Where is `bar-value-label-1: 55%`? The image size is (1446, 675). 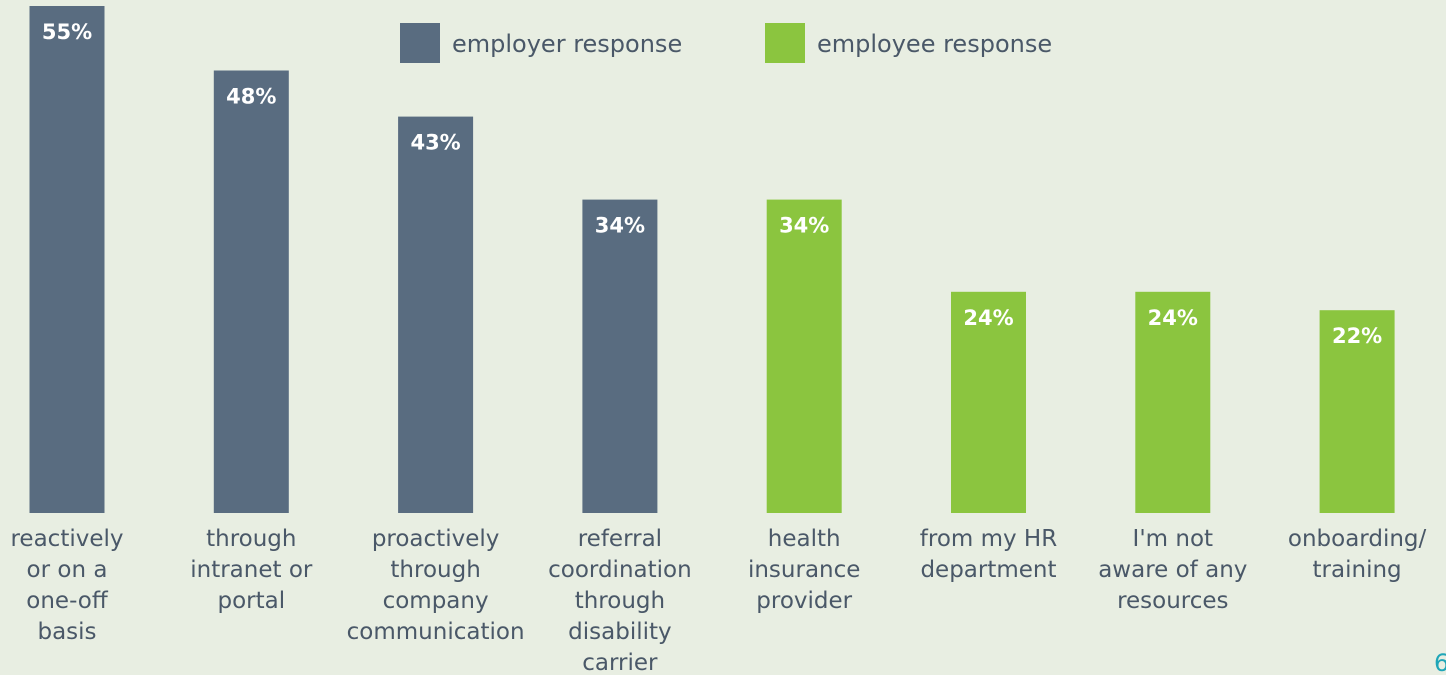
bar-value-label-1: 55% is located at coordinates (67, 32).